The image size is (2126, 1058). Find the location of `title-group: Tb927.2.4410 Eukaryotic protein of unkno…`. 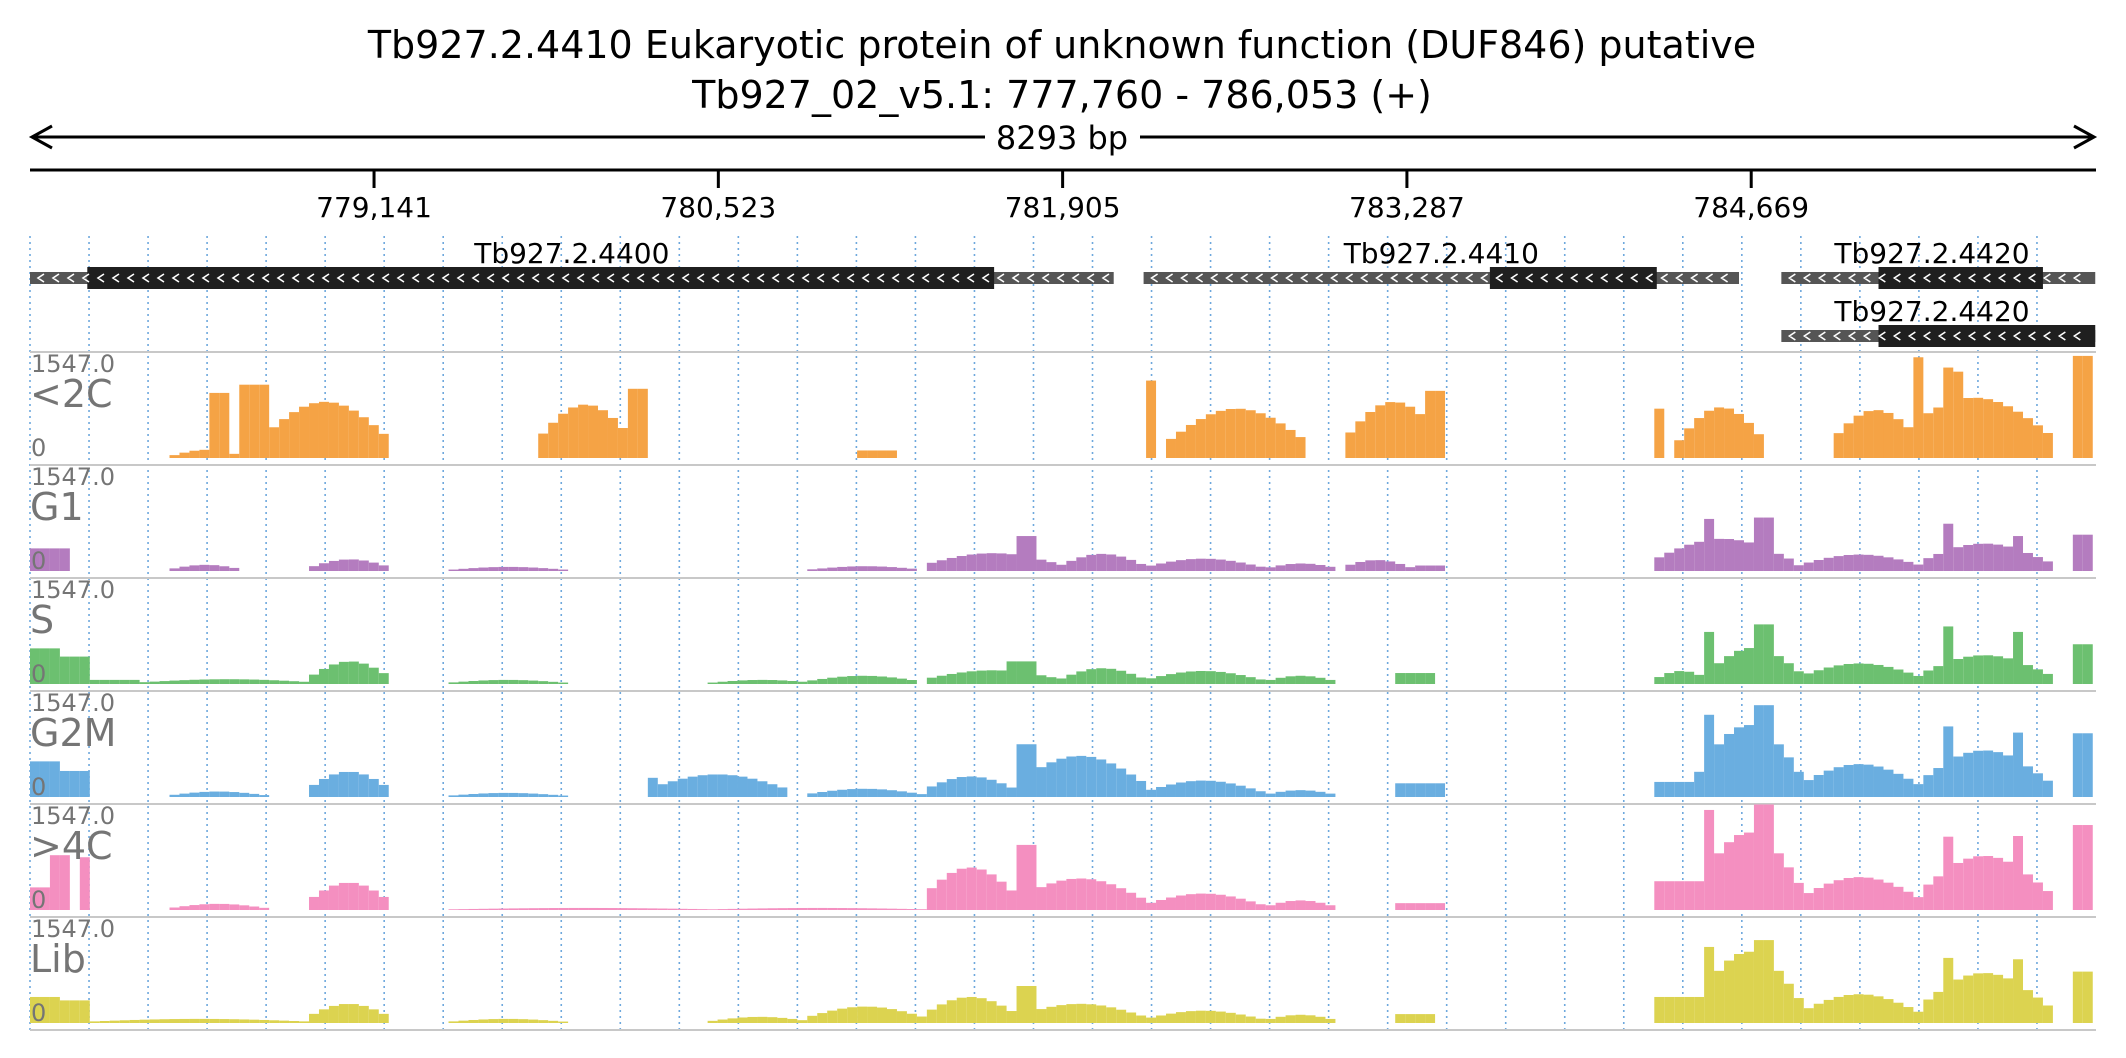

title-group: Tb927.2.4410 Eukaryotic protein of unkno… is located at coordinates (1061, 70).